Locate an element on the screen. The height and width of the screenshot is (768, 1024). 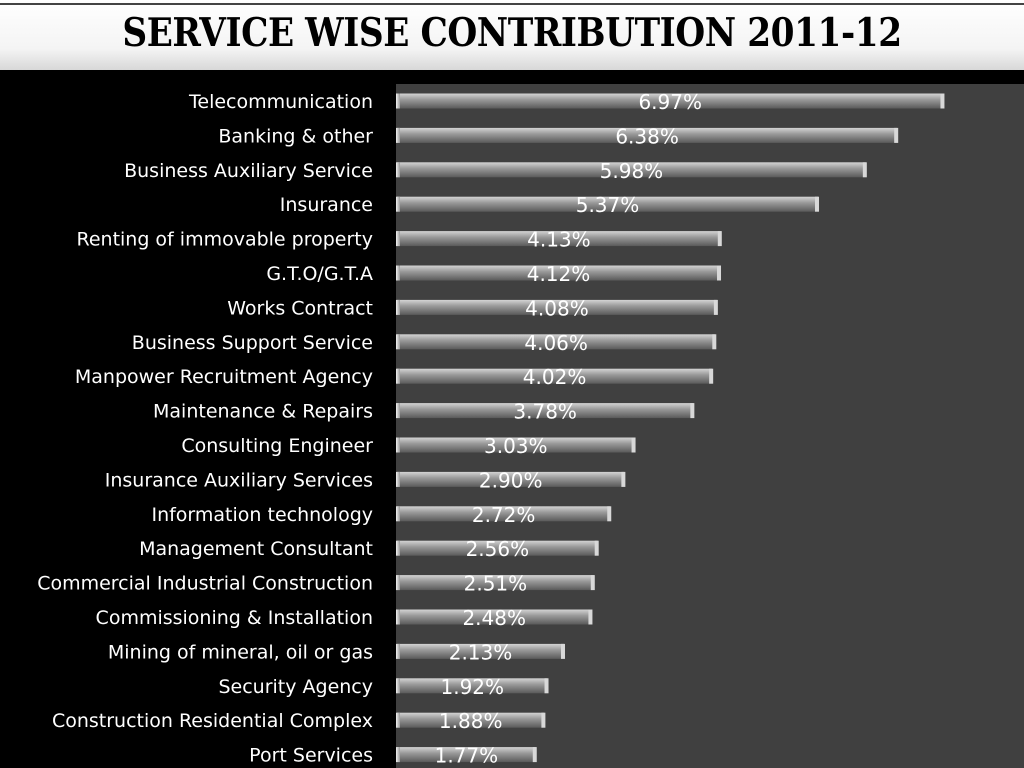
title-band: SERVICE WISE CONTRIBUTION 2011-12 is located at coordinates (512, 35).